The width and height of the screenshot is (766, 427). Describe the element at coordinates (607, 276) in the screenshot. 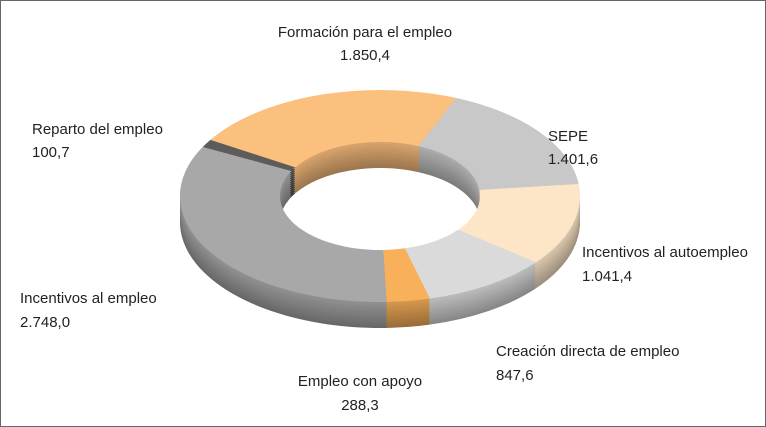

I see `value-label: 1.041,4` at that location.